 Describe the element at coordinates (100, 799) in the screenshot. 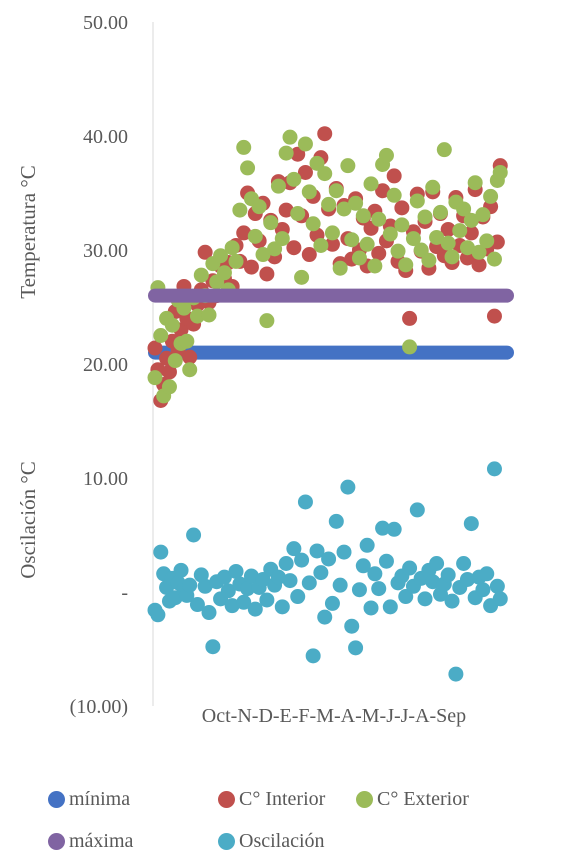

I see `legend-label-minima: mínima` at that location.